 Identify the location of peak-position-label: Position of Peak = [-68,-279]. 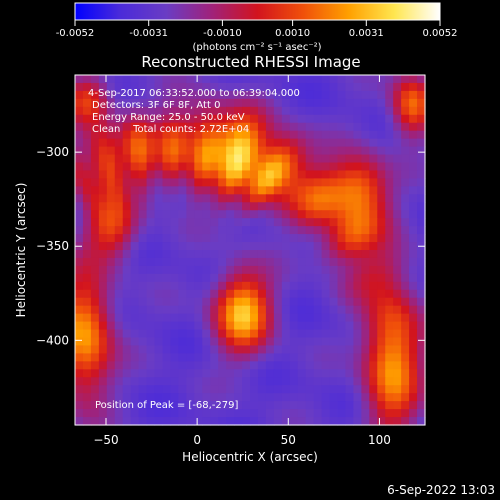
(167, 405).